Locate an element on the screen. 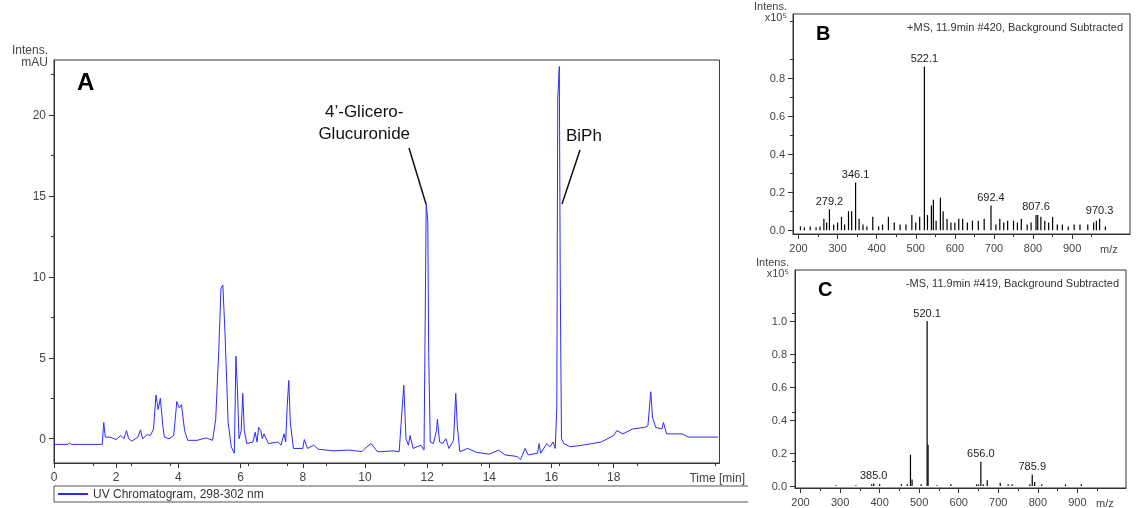 Image resolution: width=1140 pixels, height=508 pixels. text: -MS, 11.9min #419, Background Subtracted is located at coordinates (1012, 282).